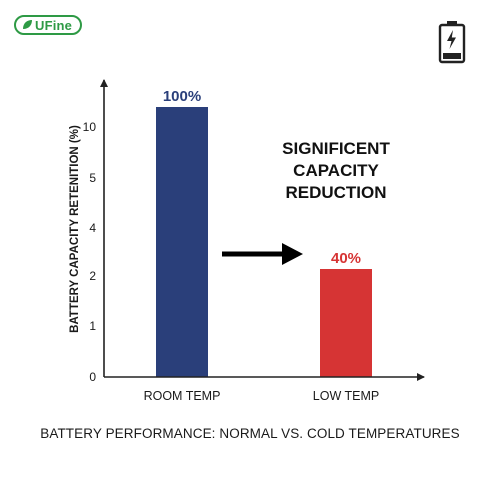 The image size is (500, 500). What do you see at coordinates (104, 83) in the screenshot?
I see `y-axis-arrowhead` at bounding box center [104, 83].